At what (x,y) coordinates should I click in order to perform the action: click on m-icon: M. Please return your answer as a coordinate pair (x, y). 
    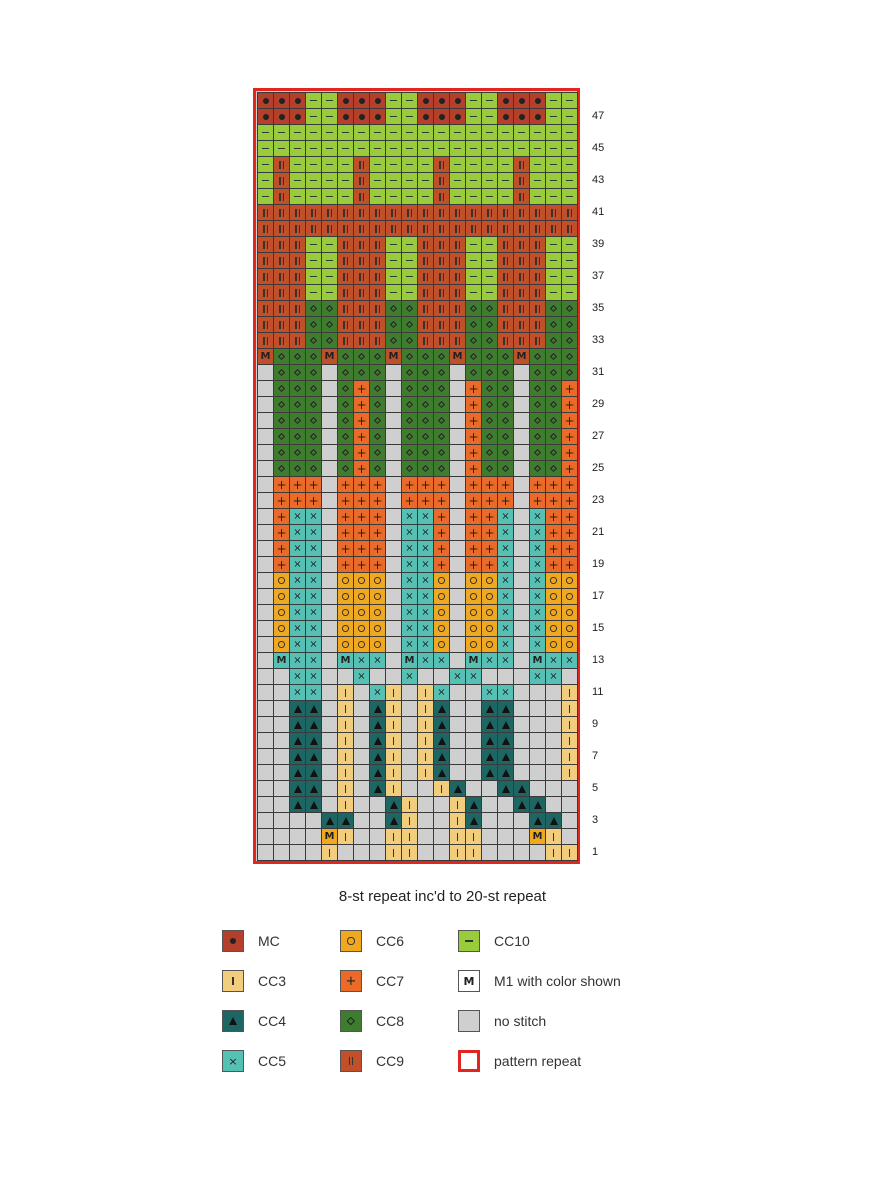
    Looking at the image, I should click on (469, 981).